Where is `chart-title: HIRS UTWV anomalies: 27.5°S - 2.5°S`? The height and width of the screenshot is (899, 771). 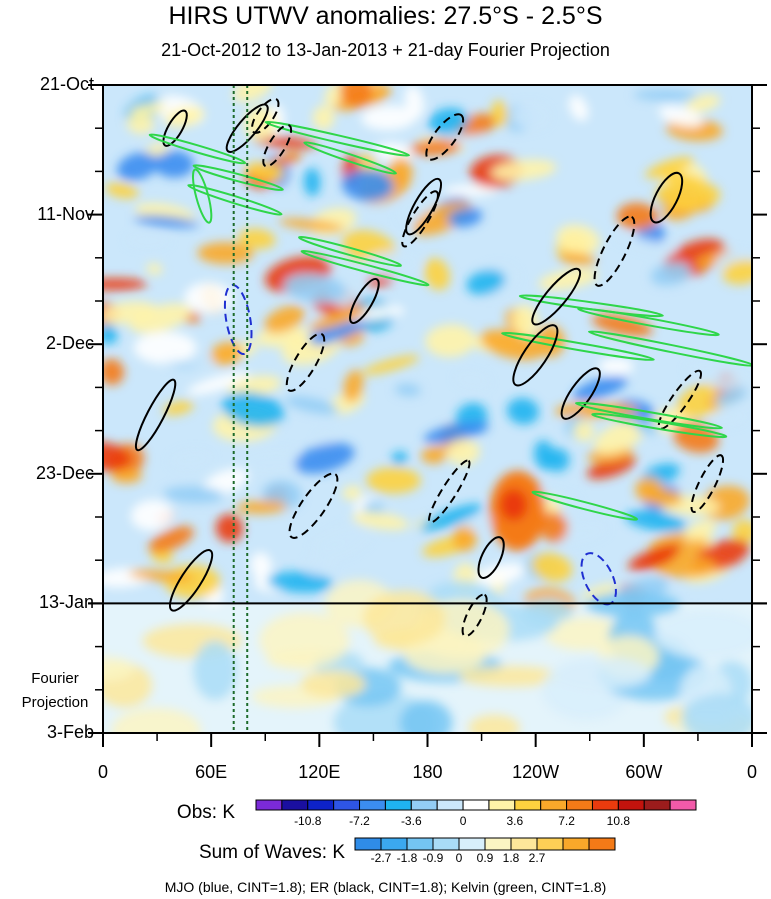
chart-title: HIRS UTWV anomalies: 27.5°S - 2.5°S is located at coordinates (385, 16).